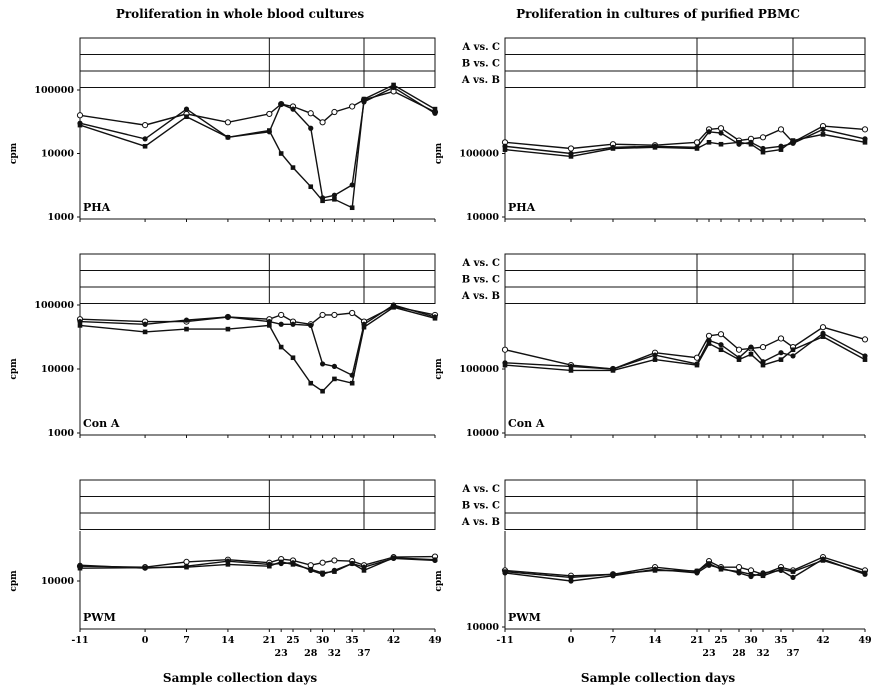 Image resolution: width=872 pixels, height=688 pixels. What do you see at coordinates (479, 154) in the screenshot?
I see `y-tick-label: 100000` at bounding box center [479, 154].